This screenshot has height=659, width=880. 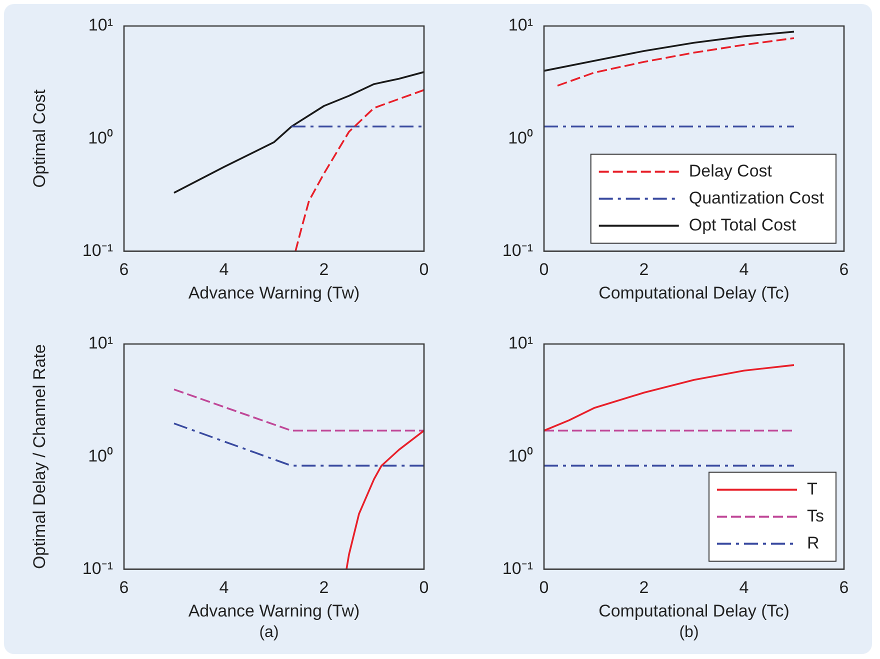 I want to click on legend-label: Delay Cost, so click(x=730, y=170).